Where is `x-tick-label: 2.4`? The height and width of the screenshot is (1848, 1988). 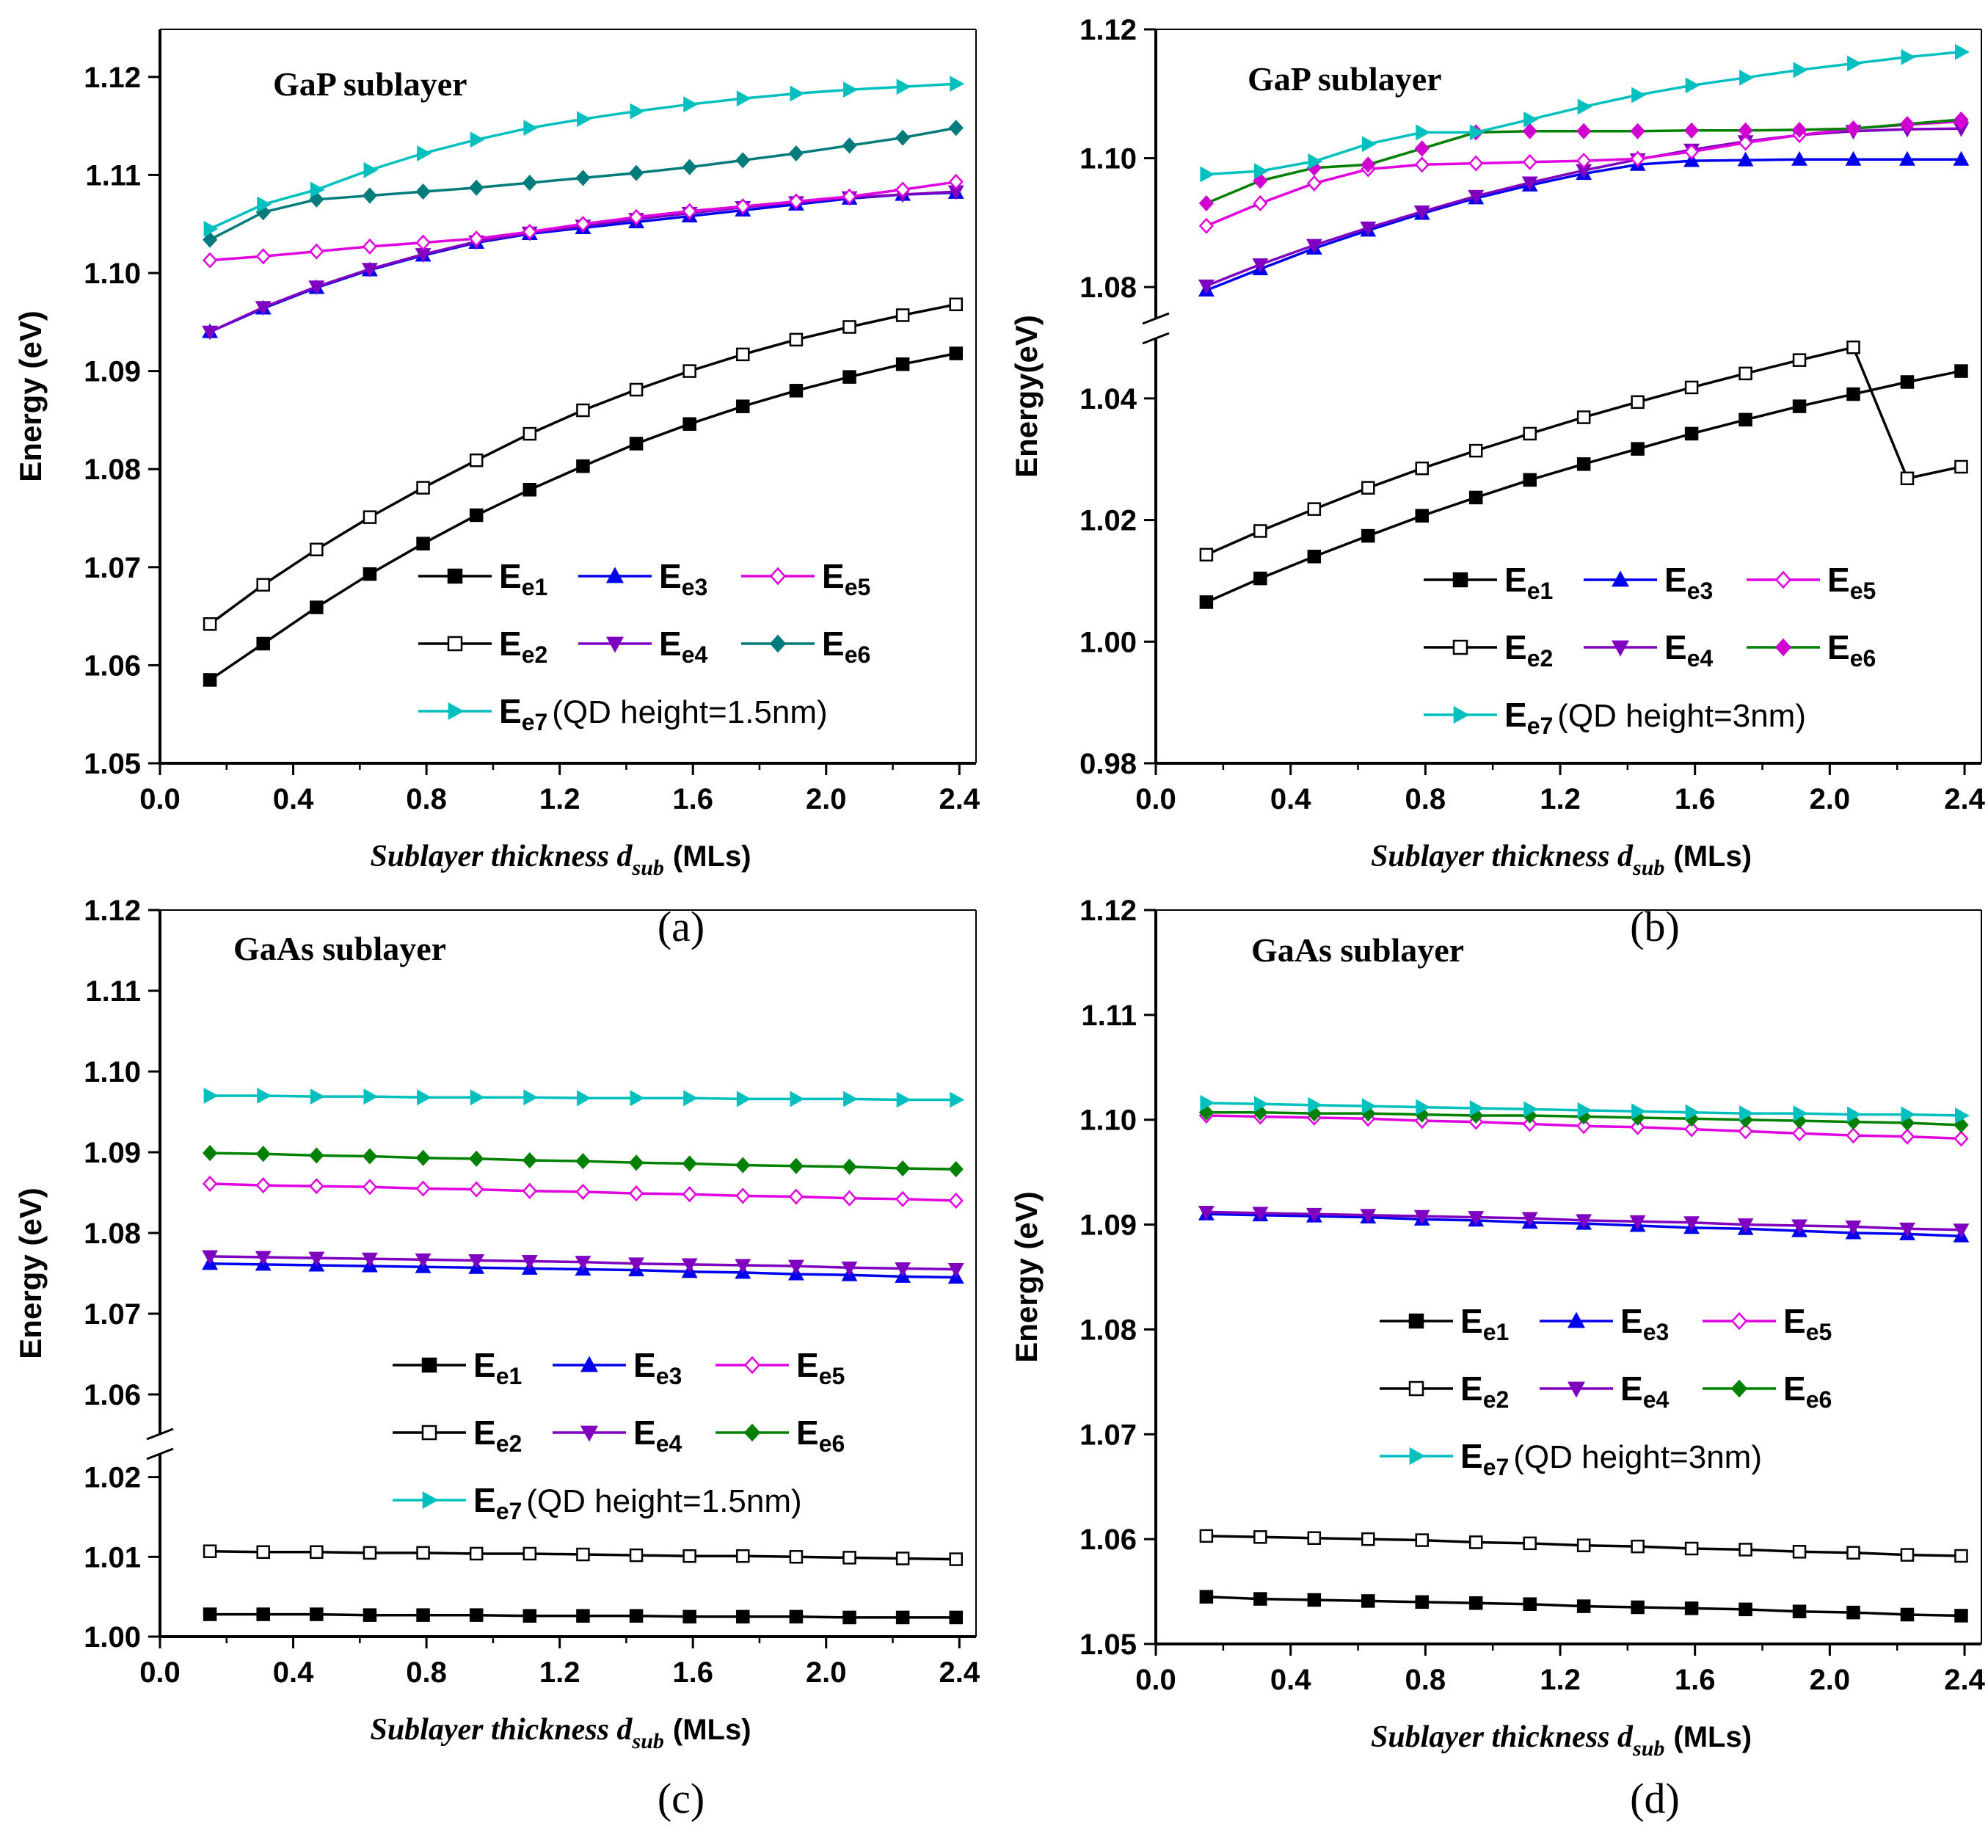
x-tick-label: 2.4 is located at coordinates (1965, 799).